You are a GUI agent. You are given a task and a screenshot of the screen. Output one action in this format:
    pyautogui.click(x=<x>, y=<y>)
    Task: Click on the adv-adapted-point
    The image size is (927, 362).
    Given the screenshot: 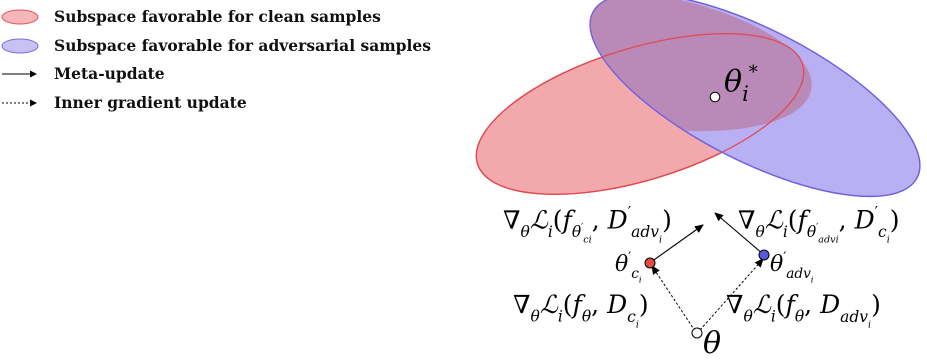 What is the action you would take?
    pyautogui.click(x=764, y=255)
    